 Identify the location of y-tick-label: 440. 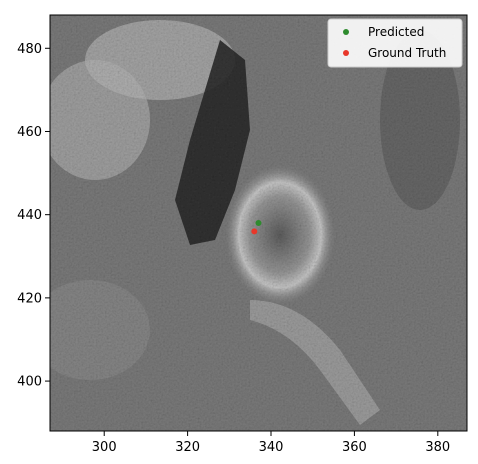
(29, 215).